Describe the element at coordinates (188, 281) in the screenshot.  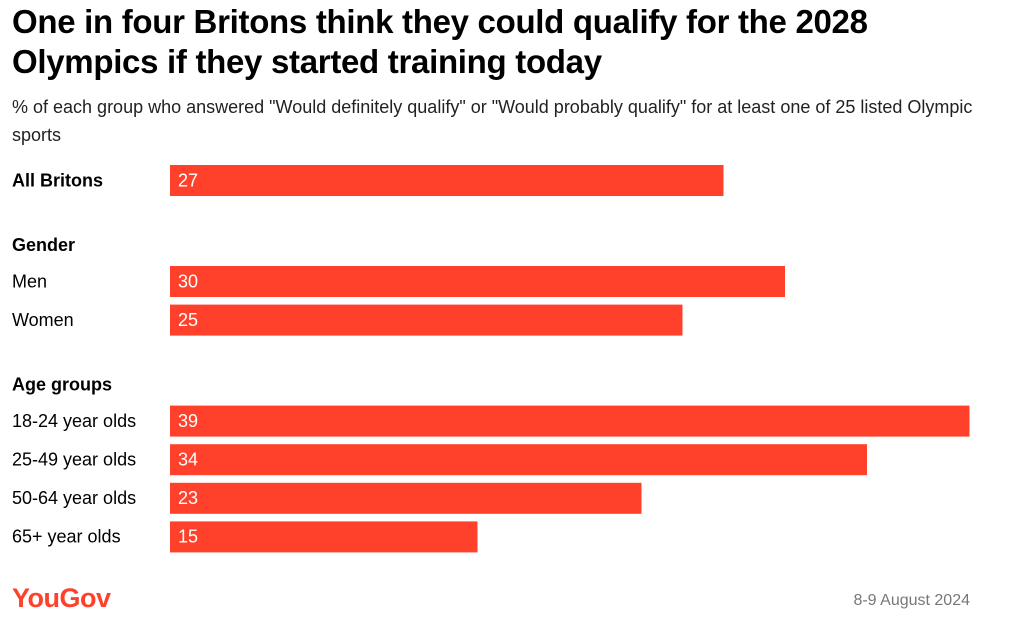
I see `value-label: 30` at that location.